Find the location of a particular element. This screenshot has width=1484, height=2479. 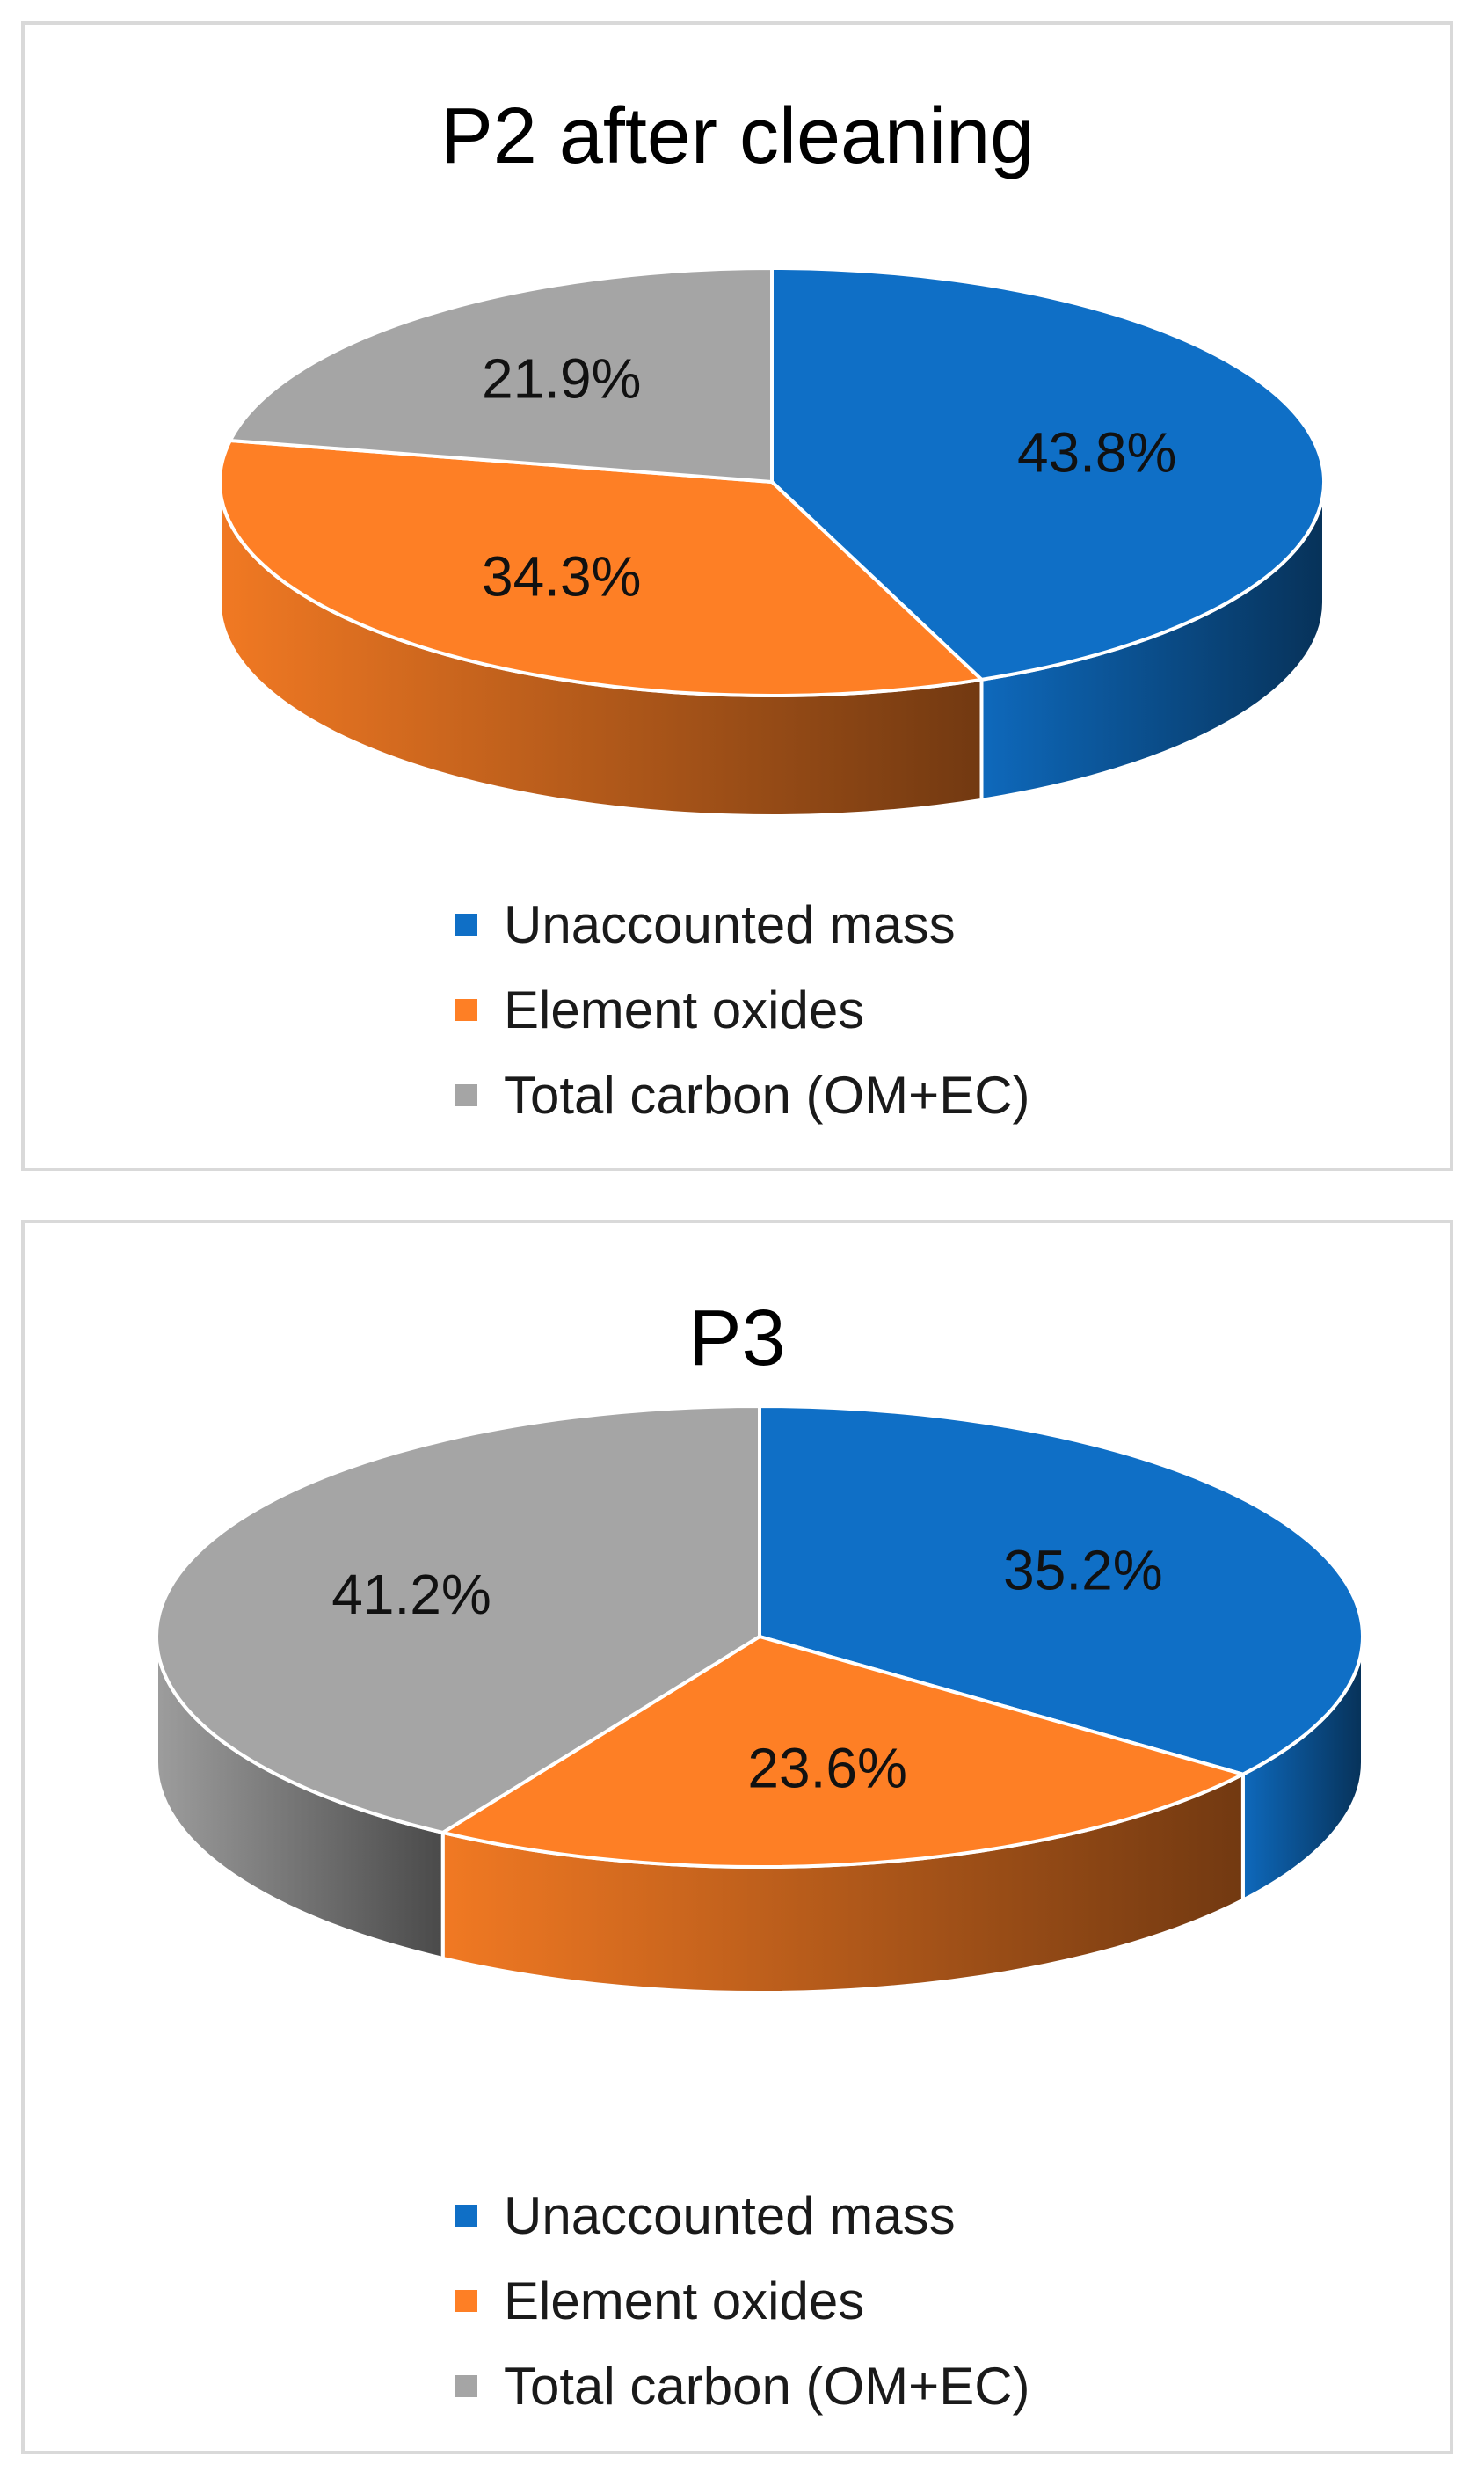

pie-data-label-2: 41.2% is located at coordinates (411, 1594).